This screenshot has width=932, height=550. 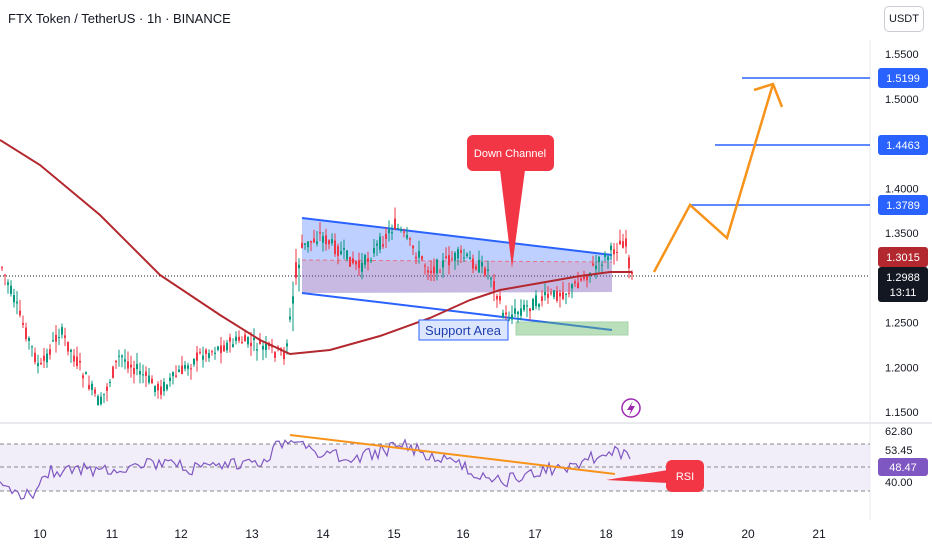 I want to click on currency-button: USDT, so click(x=904, y=19).